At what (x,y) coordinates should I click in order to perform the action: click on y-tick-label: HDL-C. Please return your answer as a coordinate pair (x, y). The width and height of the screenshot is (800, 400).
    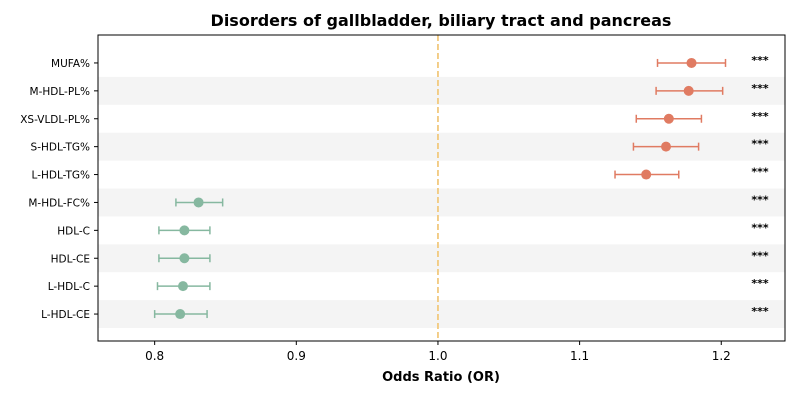
    Looking at the image, I should click on (73, 231).